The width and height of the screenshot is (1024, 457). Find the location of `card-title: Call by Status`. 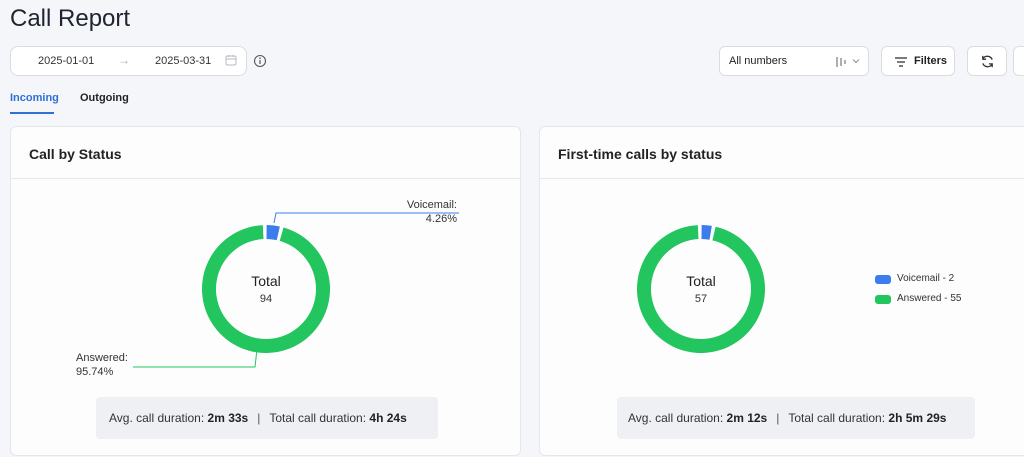

card-title: Call by Status is located at coordinates (75, 154).